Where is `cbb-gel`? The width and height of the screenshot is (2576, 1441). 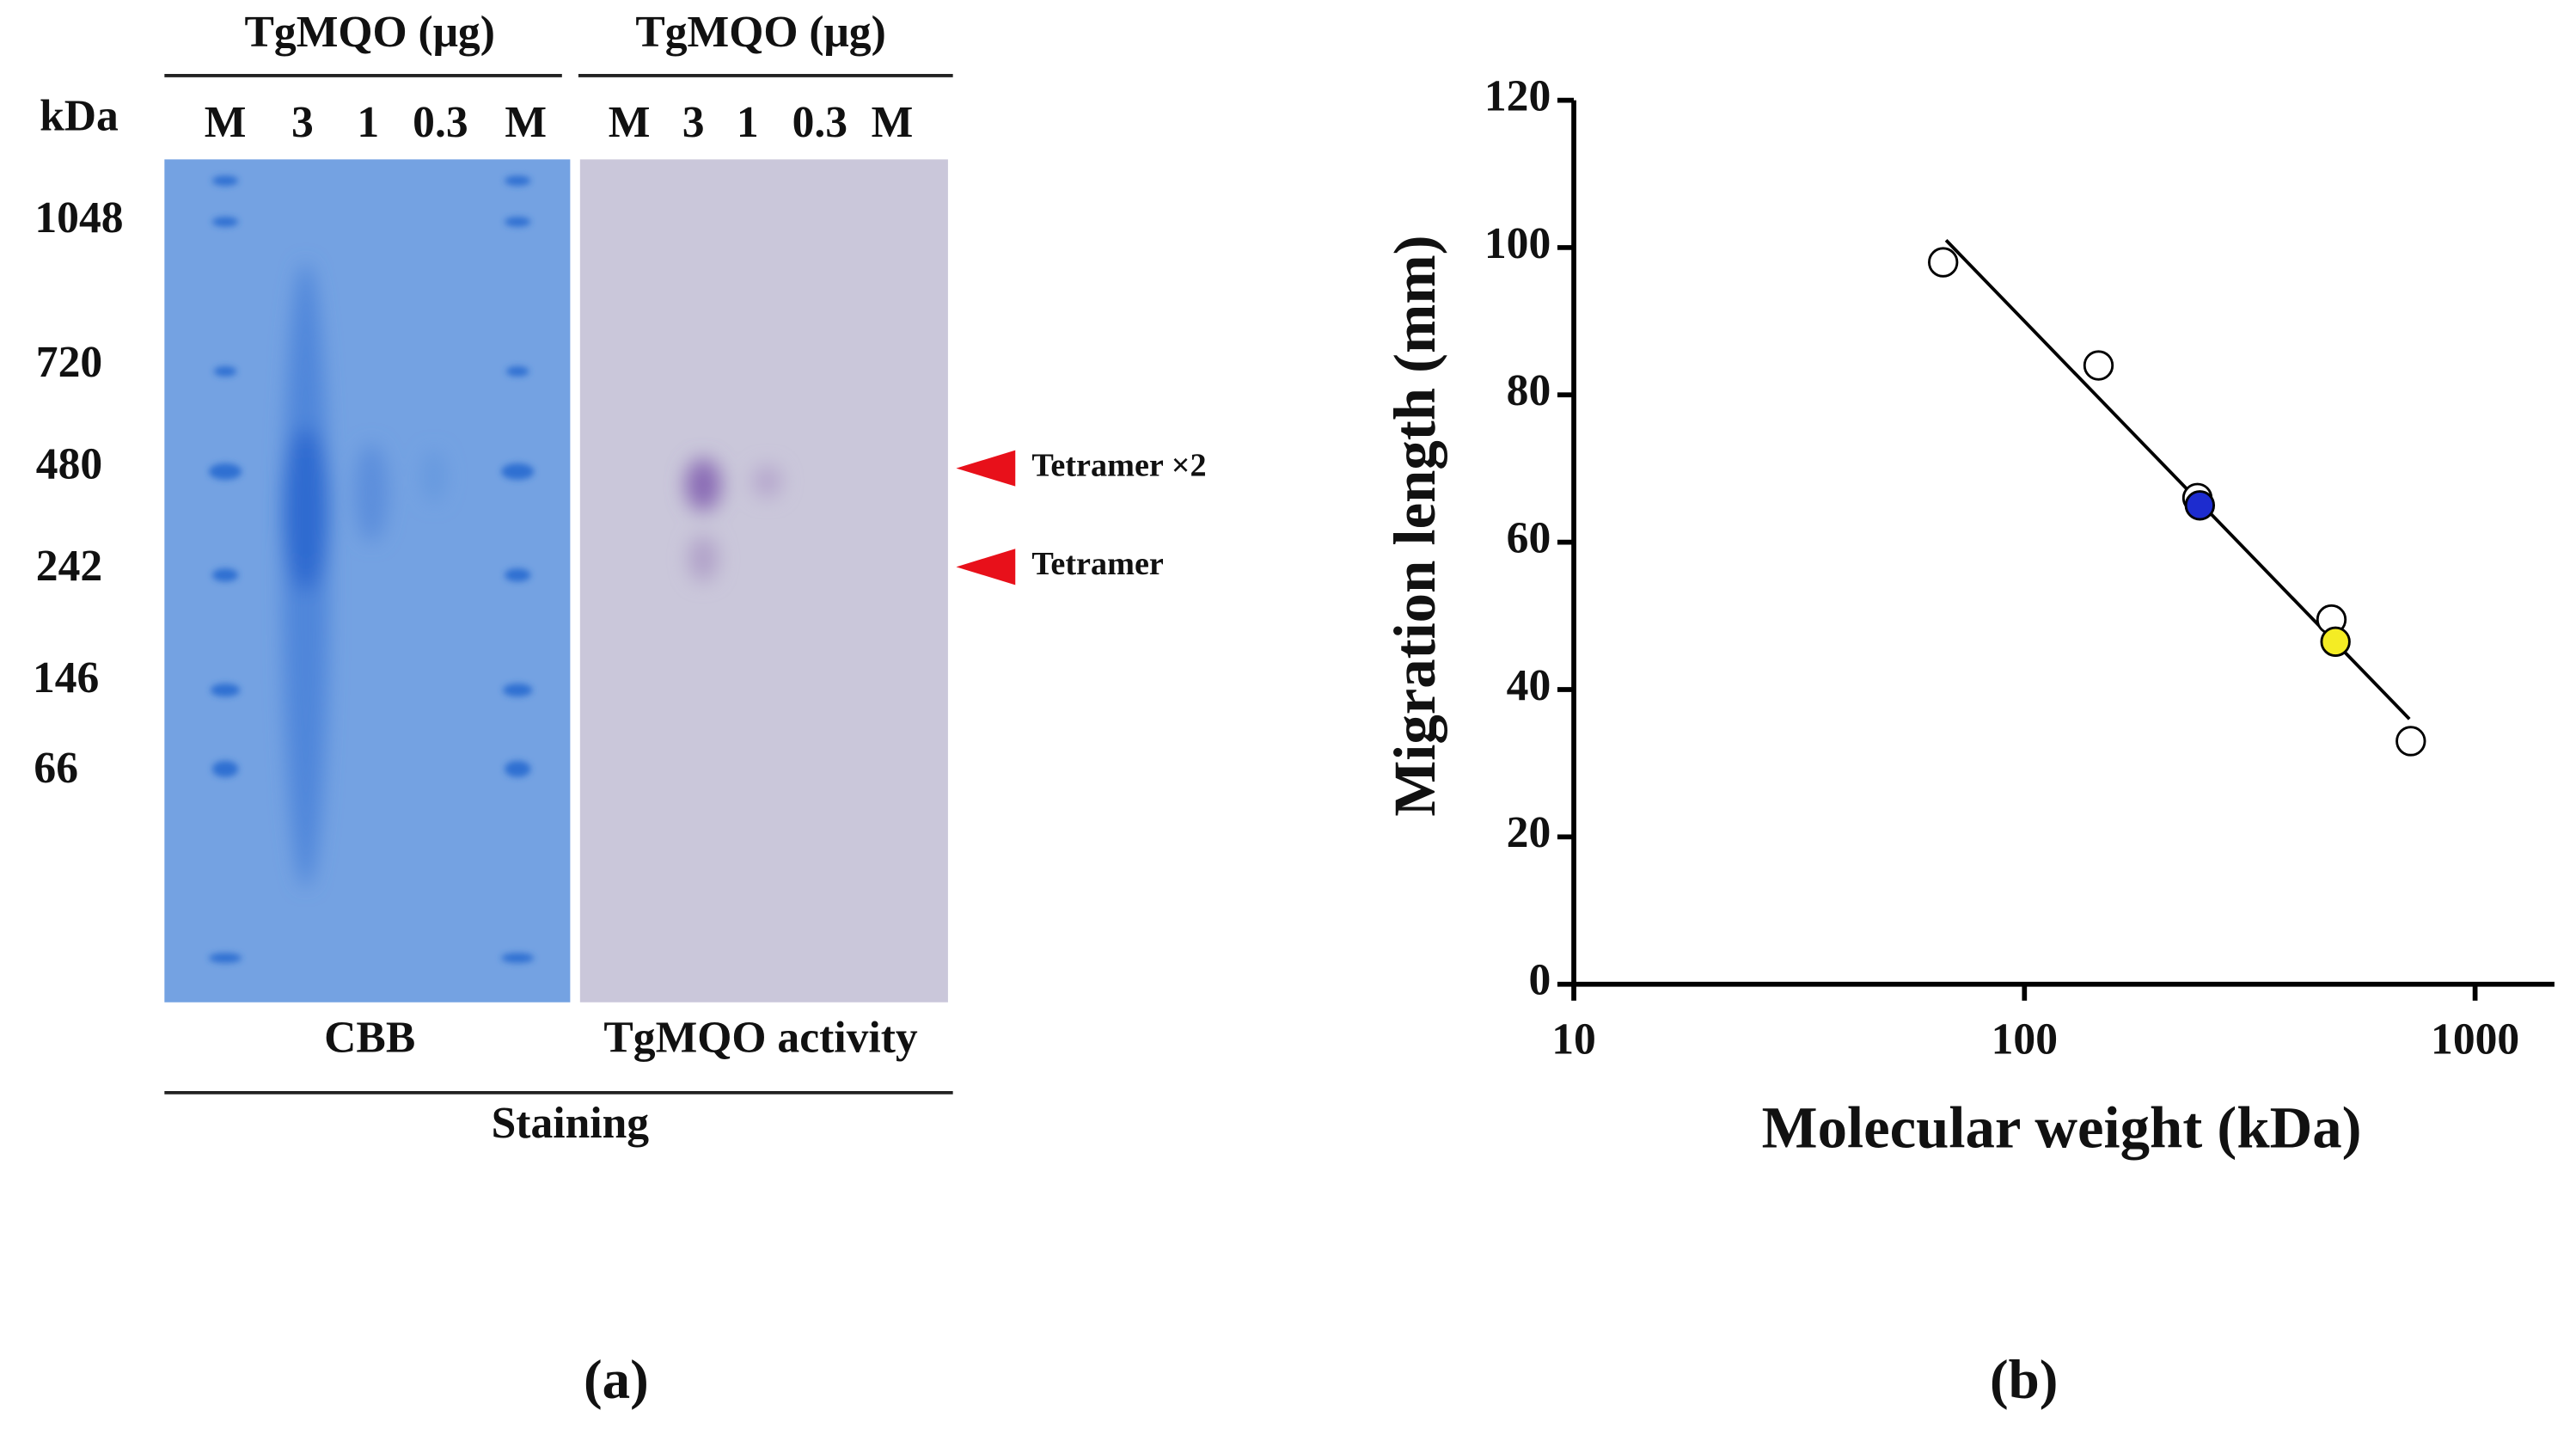 cbb-gel is located at coordinates (367, 581).